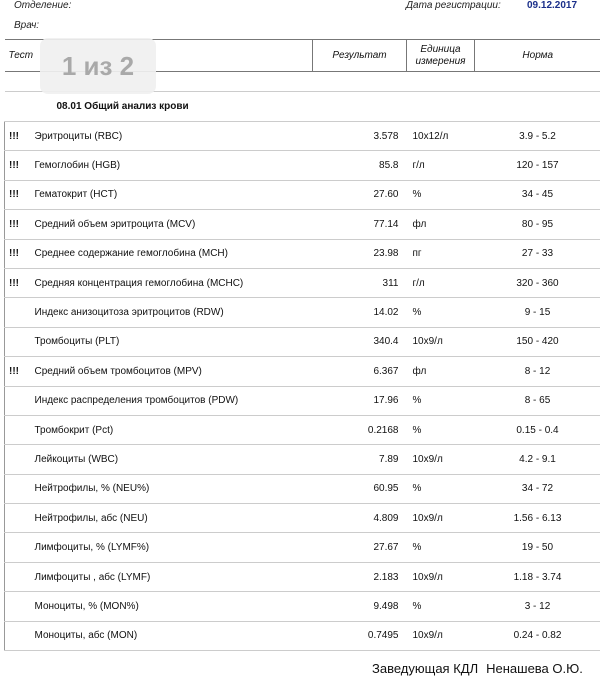 Image resolution: width=600 pixels, height=698 pixels. Describe the element at coordinates (425, 668) in the screenshot. I see `signature-title: Заведующая КДЛ` at that location.